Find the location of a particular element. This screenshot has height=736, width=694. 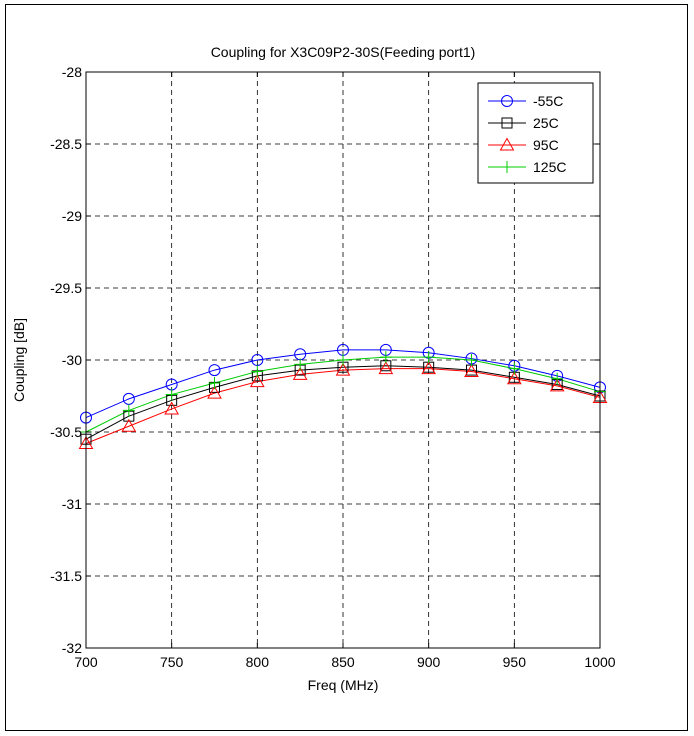

series-line-25C is located at coordinates (343, 402).